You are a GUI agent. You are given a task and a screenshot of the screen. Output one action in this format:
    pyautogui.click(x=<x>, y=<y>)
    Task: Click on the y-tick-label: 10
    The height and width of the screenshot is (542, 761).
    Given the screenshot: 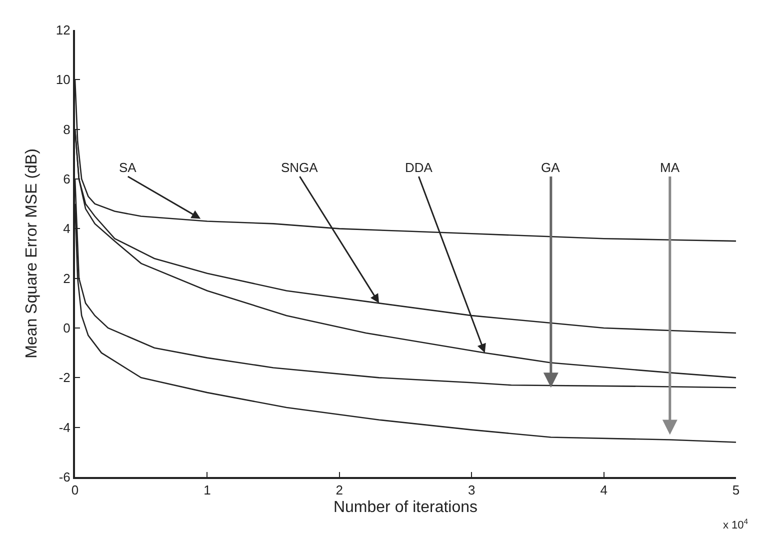 What is the action you would take?
    pyautogui.click(x=63, y=80)
    